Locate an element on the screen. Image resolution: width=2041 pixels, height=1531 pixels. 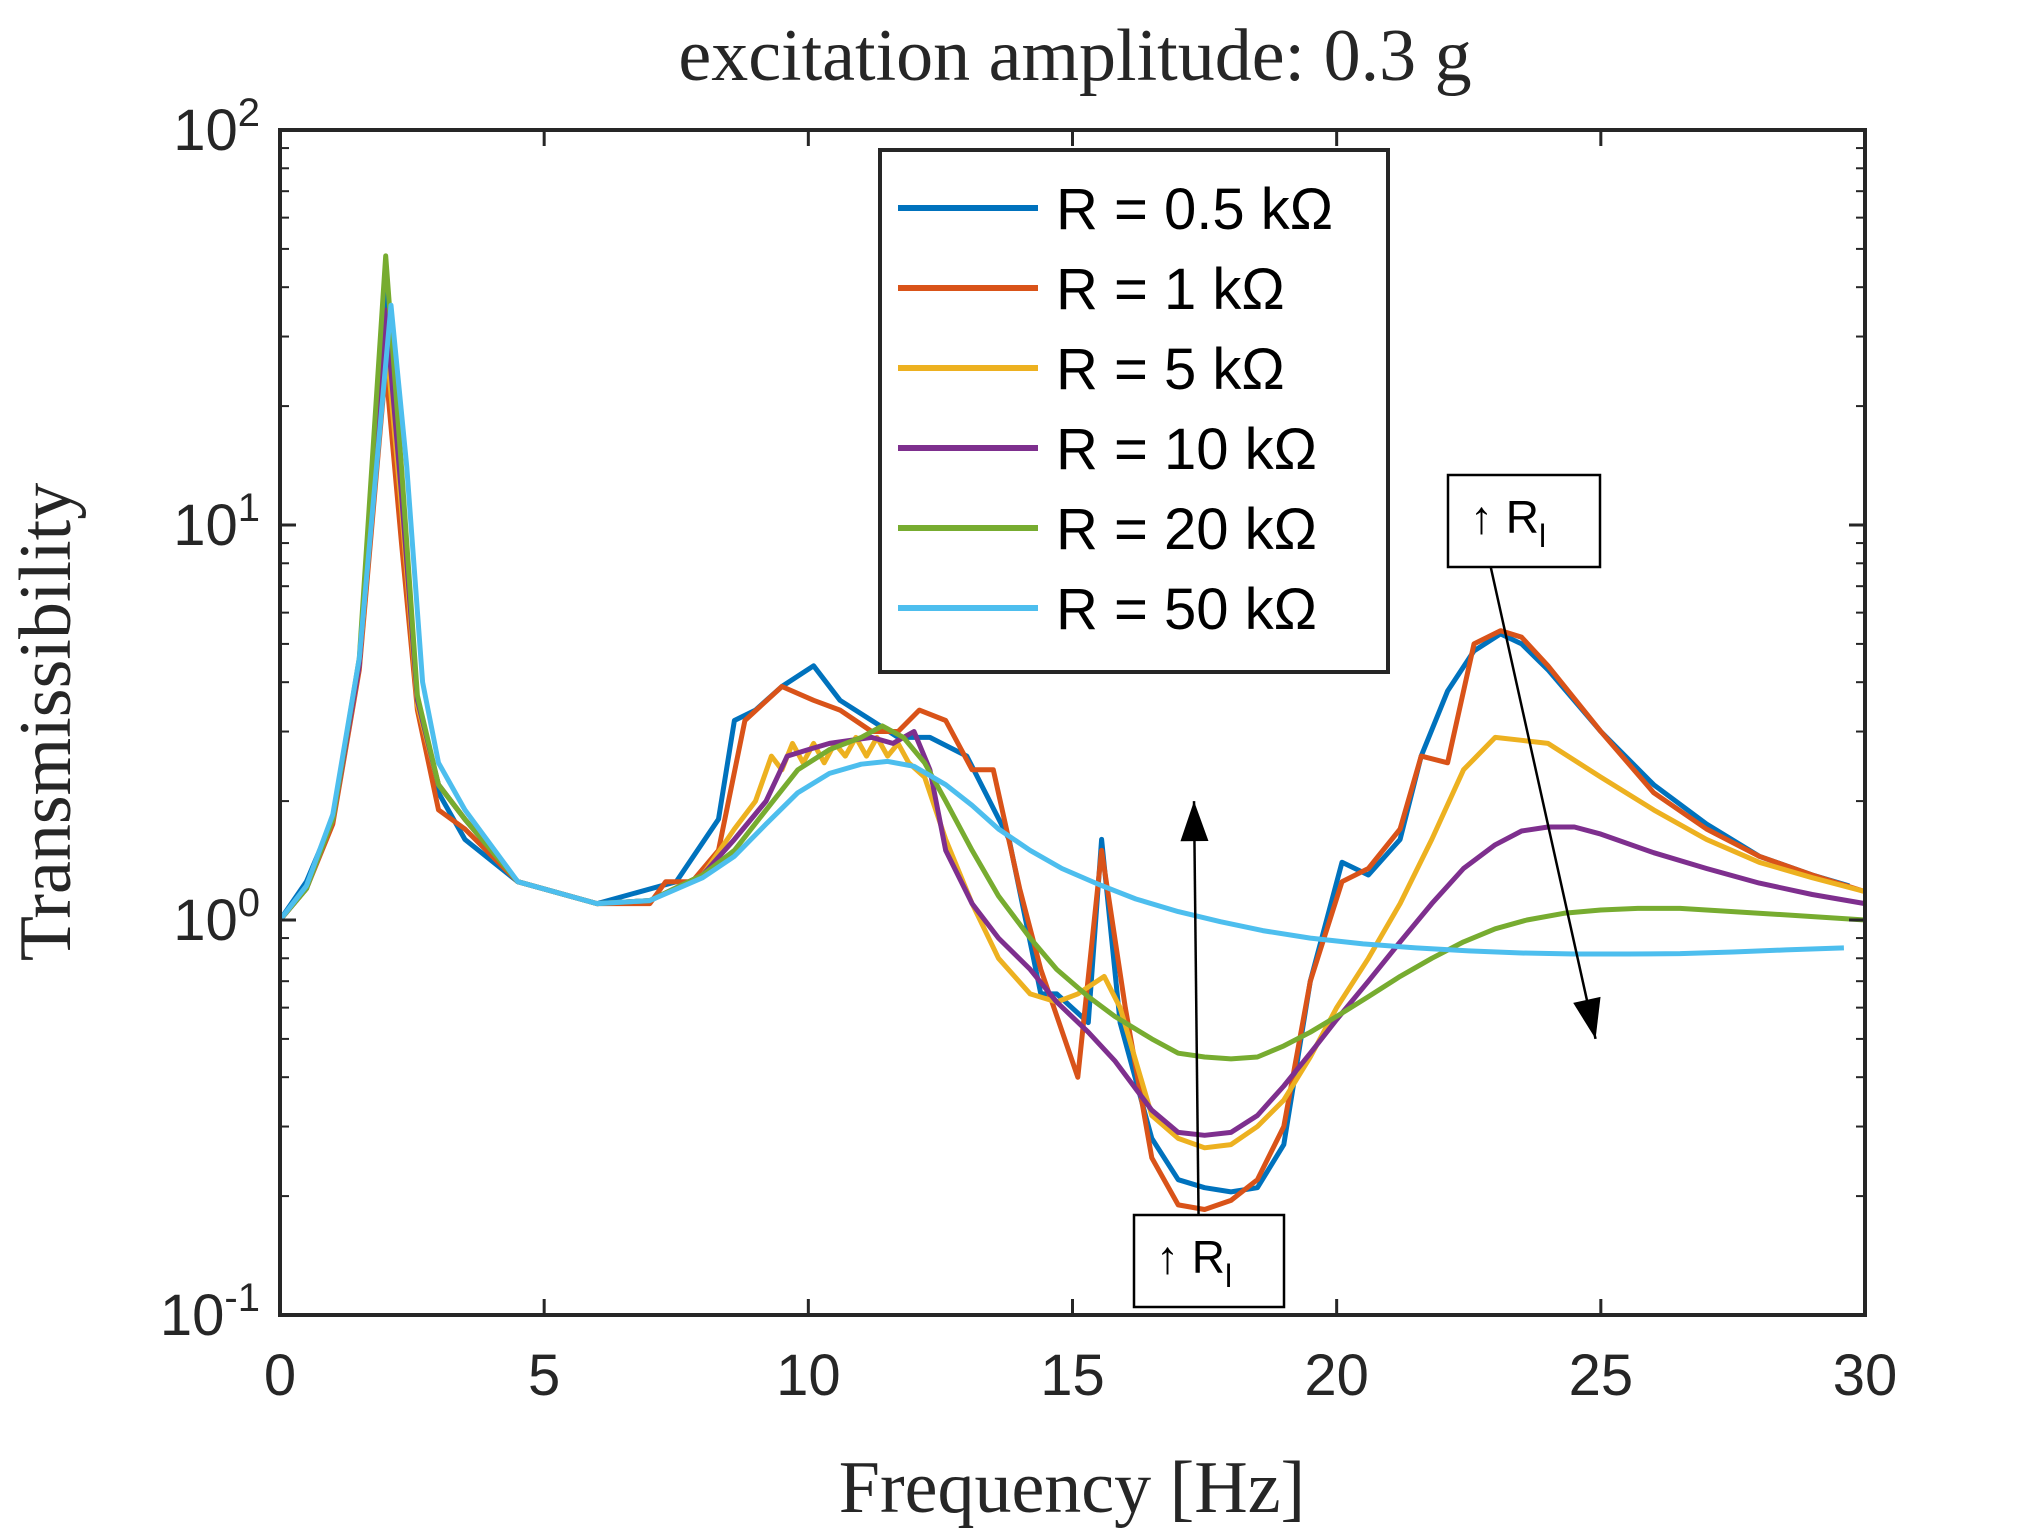
x-tick-label: 20 is located at coordinates (1336, 1375).